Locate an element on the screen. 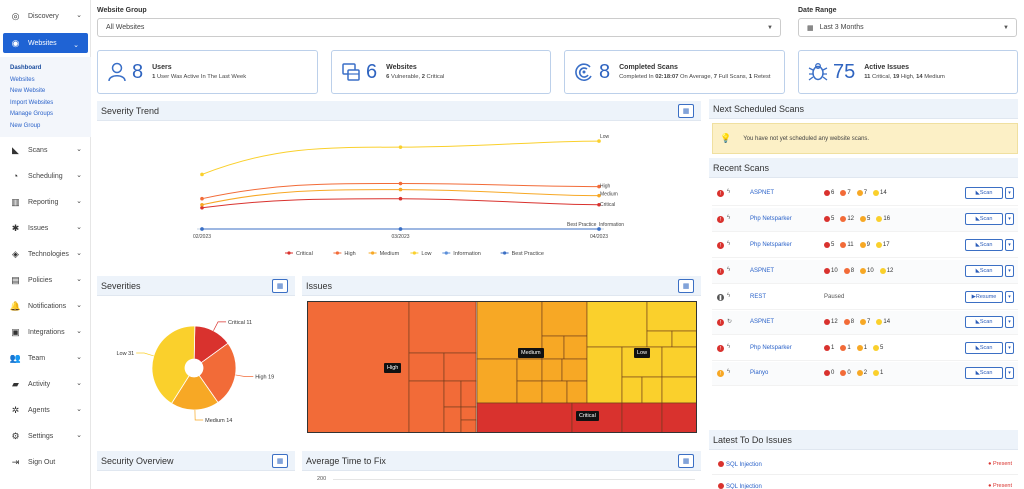 The height and width of the screenshot is (489, 1024). sidebar-item-activity: ▰ Activity ⌄ is located at coordinates (45, 384).